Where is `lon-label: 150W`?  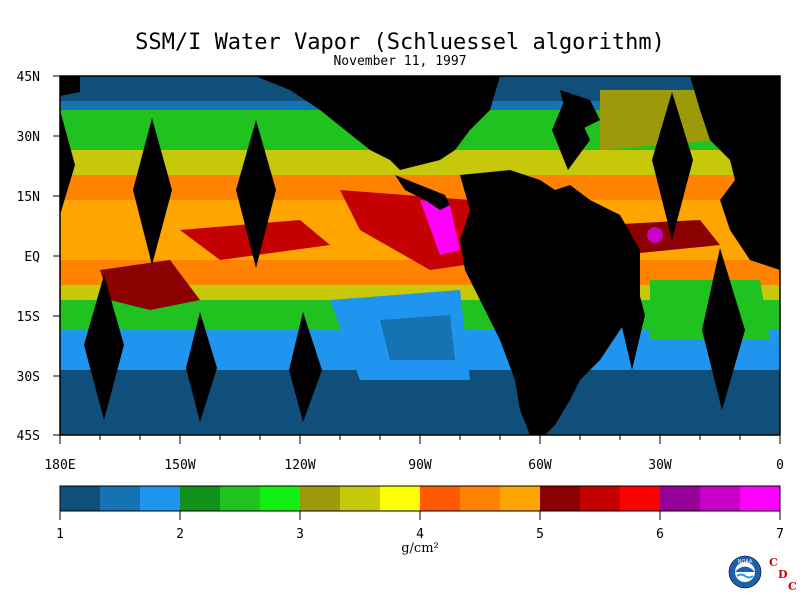 lon-label: 150W is located at coordinates (179, 465).